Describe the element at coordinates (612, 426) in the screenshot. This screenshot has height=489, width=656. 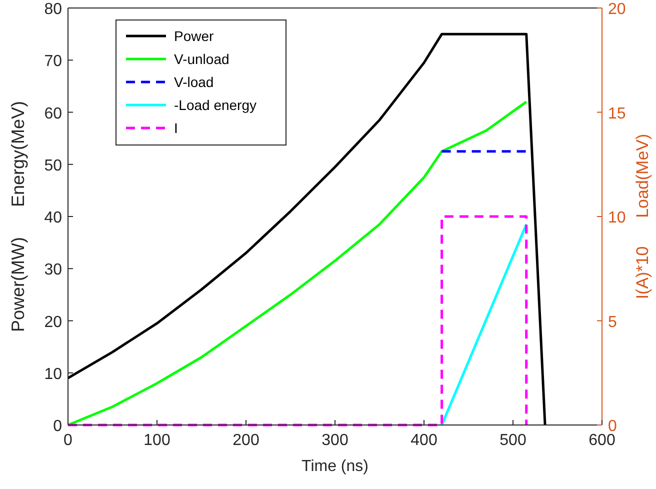
I see `y2-tick-label: 0` at that location.